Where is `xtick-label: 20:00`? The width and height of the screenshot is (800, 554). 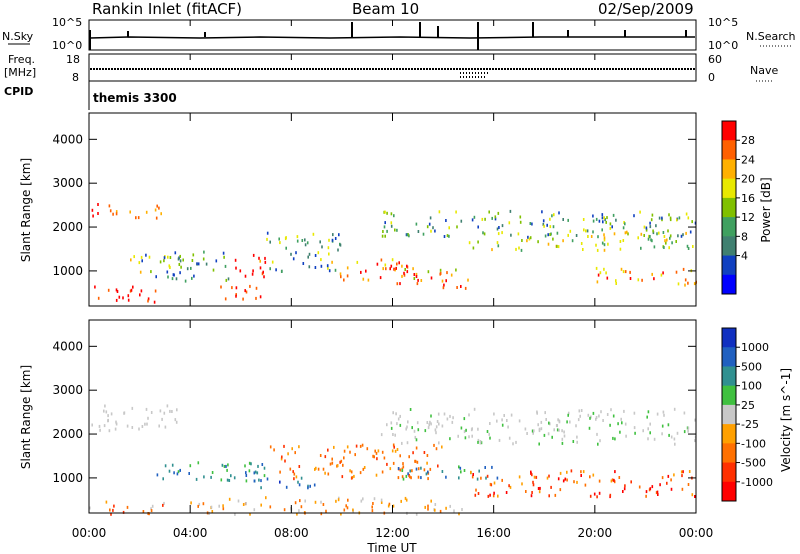 xtick-label: 20:00 is located at coordinates (595, 533).